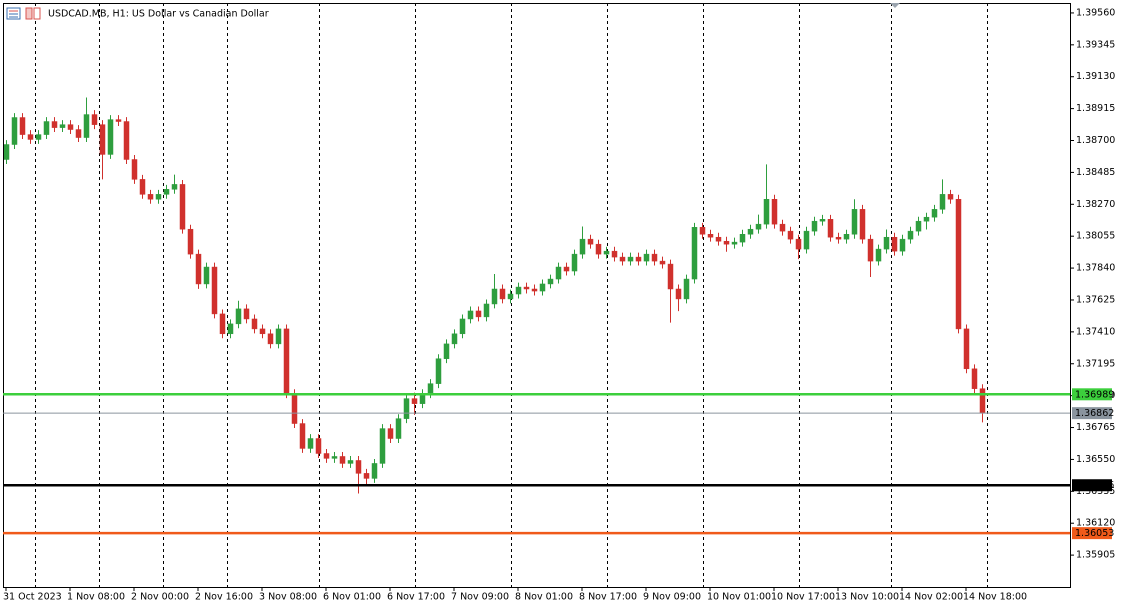 This screenshot has height=603, width=1124. Describe the element at coordinates (96, 597) in the screenshot. I see `x-tick-label: 1 Nov 08:00` at that location.